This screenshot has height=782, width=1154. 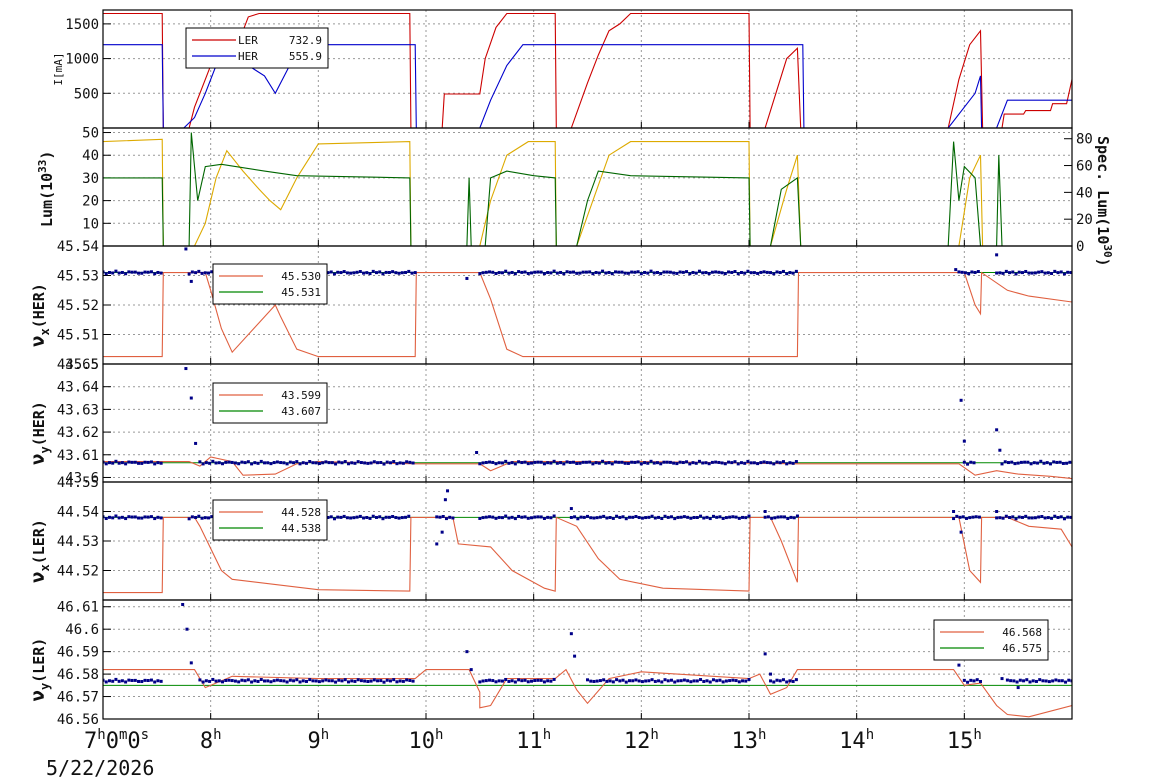 What do you see at coordinates (58, 68) in the screenshot?
I see `y-axis-title: I[mA]` at bounding box center [58, 68].